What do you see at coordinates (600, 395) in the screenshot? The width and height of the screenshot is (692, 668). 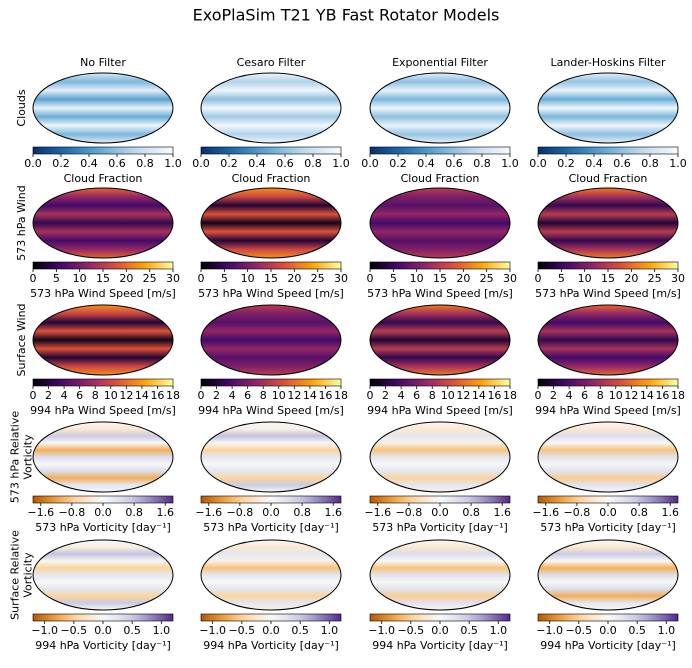 I see `colorbar-tick-label: 8` at bounding box center [600, 395].